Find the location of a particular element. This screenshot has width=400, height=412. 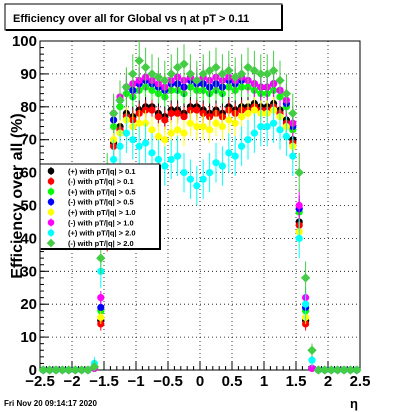

legend-label: (+) with pT/|q| > 1.0 is located at coordinates (102, 212).